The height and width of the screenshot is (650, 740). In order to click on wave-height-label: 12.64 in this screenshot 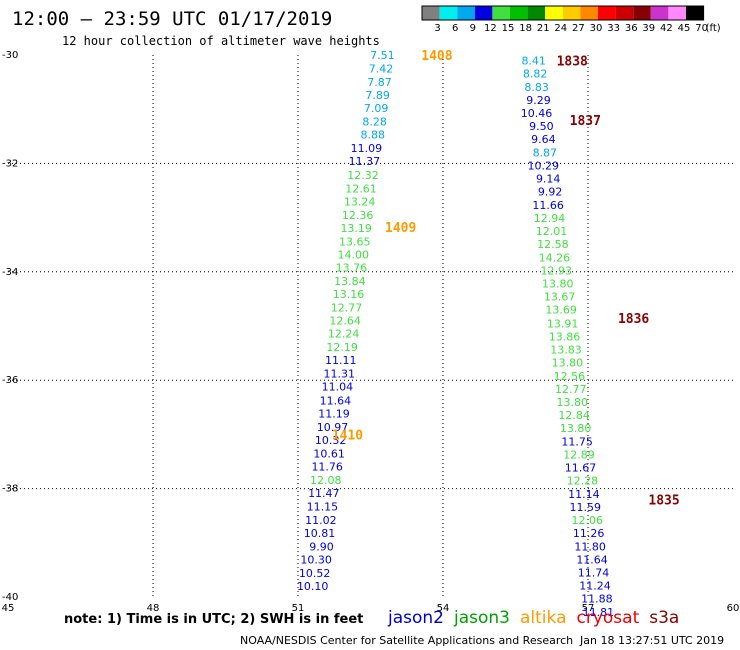, I will do `click(345, 321)`.